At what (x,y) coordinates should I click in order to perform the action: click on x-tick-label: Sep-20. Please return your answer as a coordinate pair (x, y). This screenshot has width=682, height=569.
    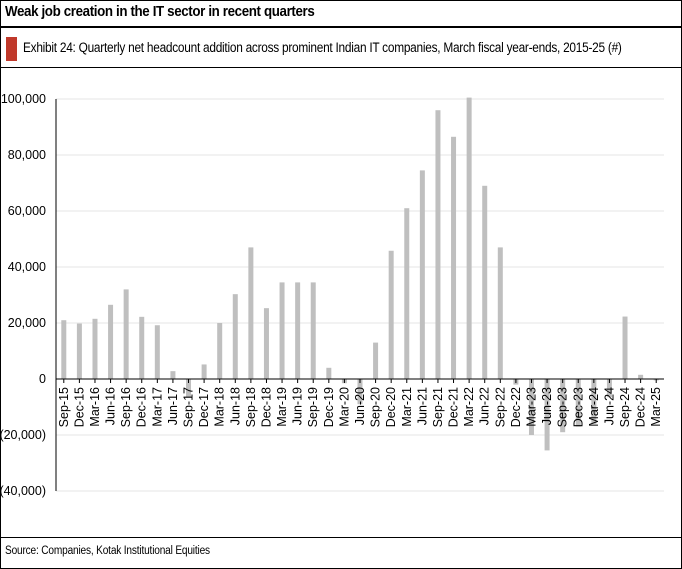
    Looking at the image, I should click on (376, 407).